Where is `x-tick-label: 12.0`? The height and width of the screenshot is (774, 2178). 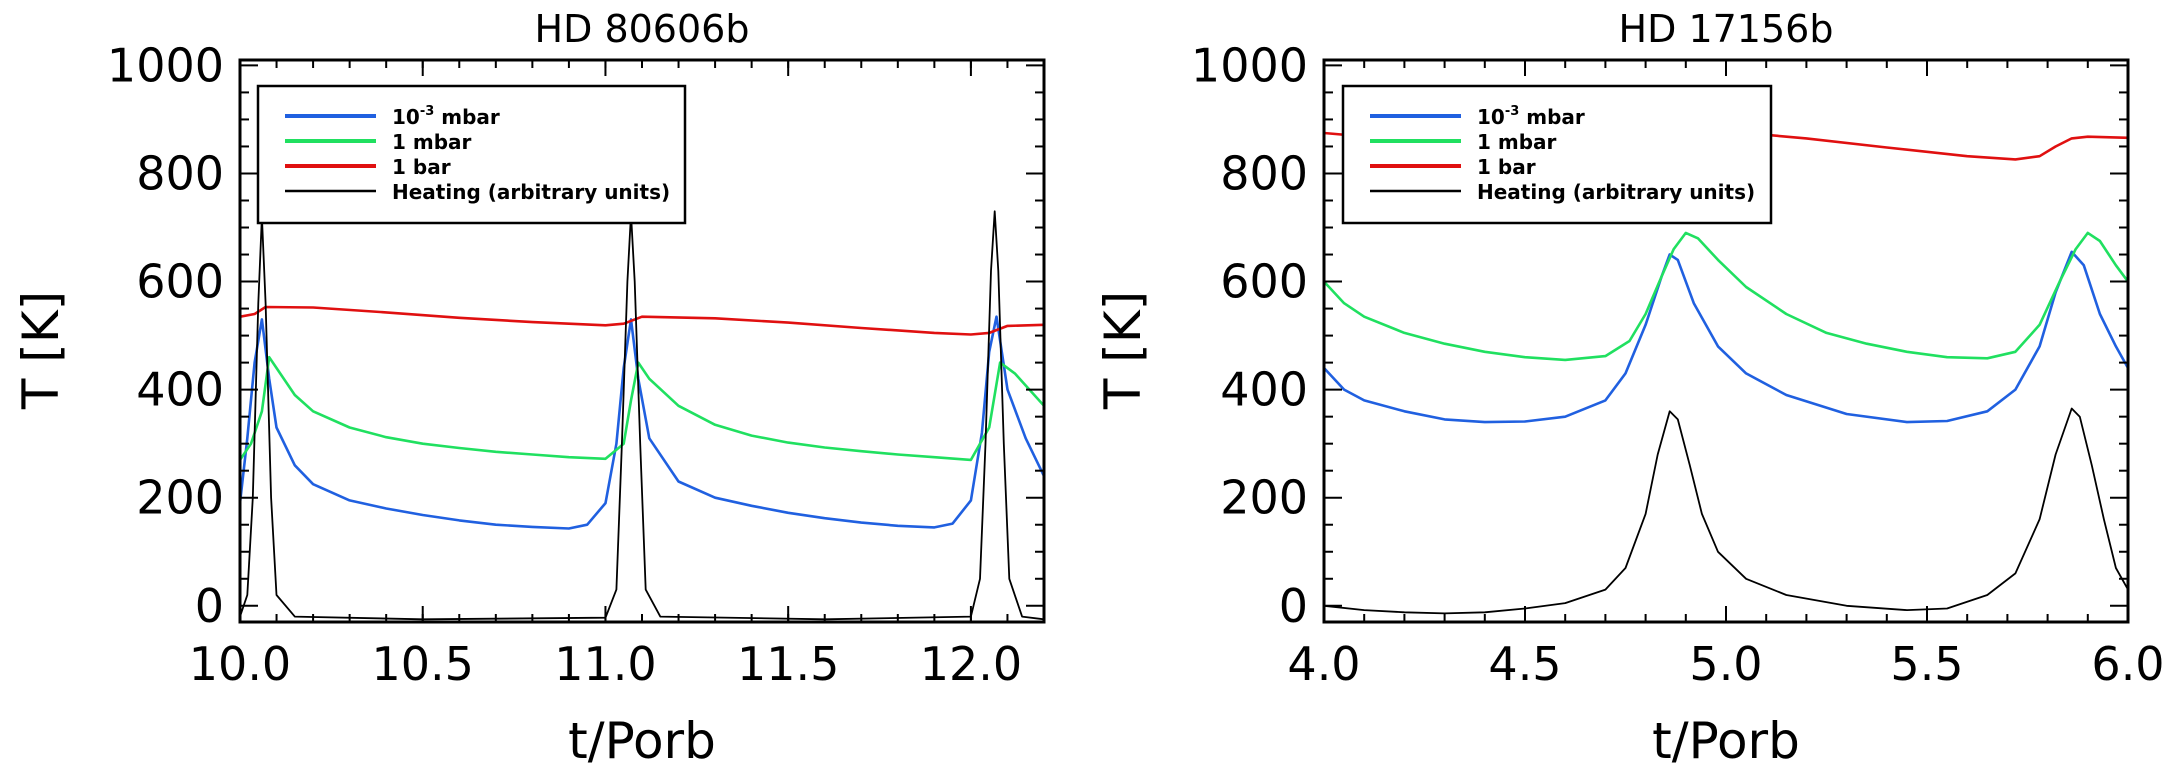
x-tick-label: 12.0 is located at coordinates (971, 664).